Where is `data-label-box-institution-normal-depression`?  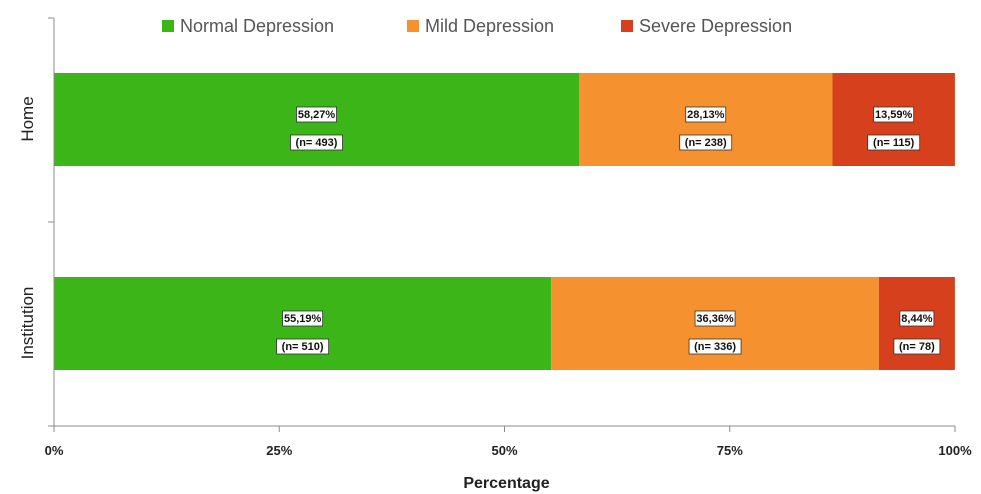
data-label-box-institution-normal-depression is located at coordinates (303, 318).